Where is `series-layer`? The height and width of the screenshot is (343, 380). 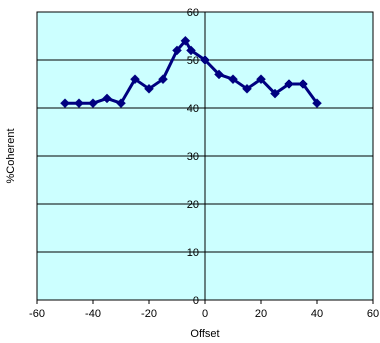
series-layer is located at coordinates (191, 72).